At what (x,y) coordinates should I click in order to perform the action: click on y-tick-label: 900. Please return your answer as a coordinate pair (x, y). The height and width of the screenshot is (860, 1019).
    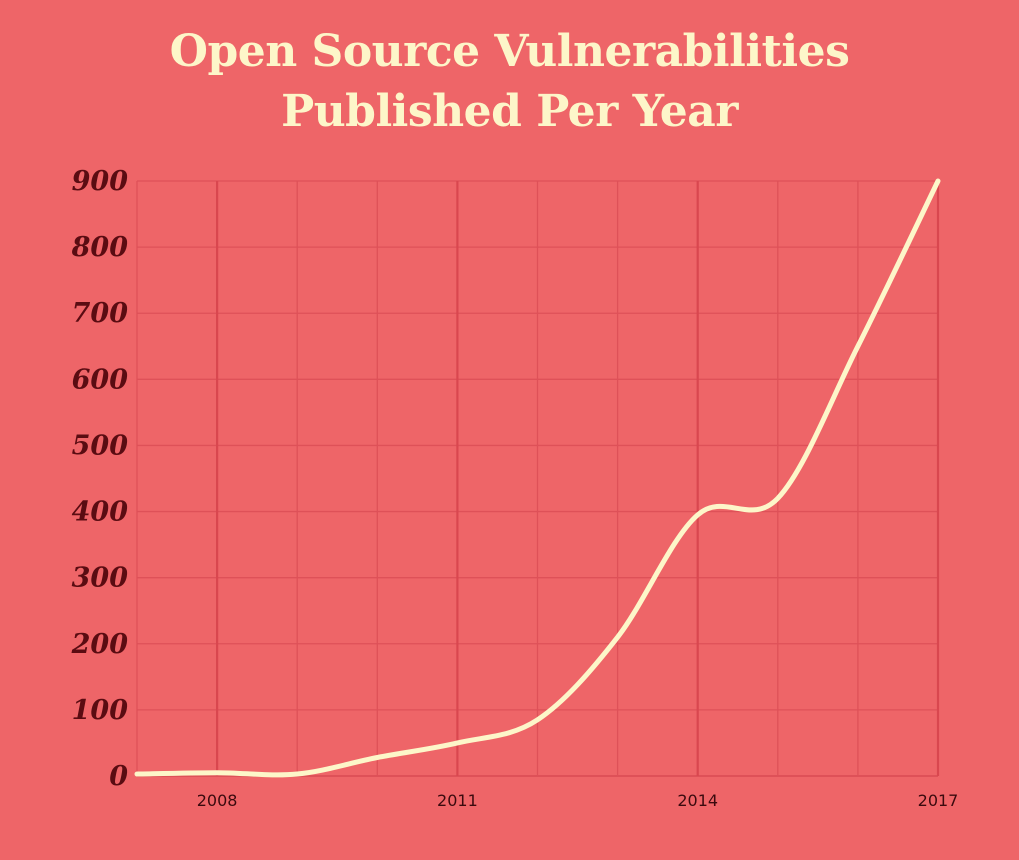
    Looking at the image, I should click on (100, 181).